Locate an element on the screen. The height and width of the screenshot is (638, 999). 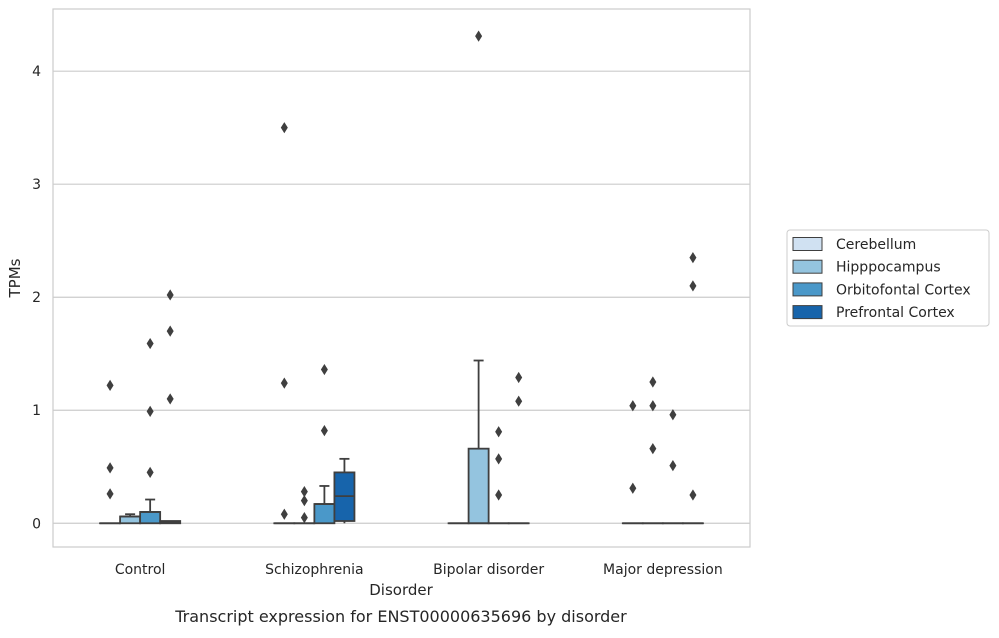
y-axis-title: TPMs is located at coordinates (15, 278).